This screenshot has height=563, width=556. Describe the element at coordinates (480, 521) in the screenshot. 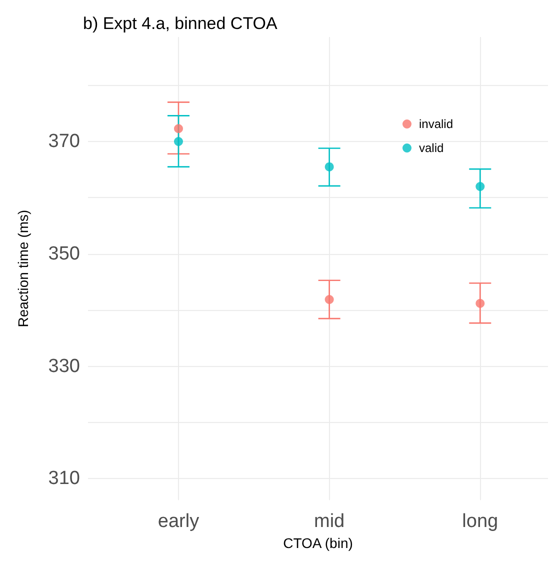

I see `x-tick-label: long` at that location.